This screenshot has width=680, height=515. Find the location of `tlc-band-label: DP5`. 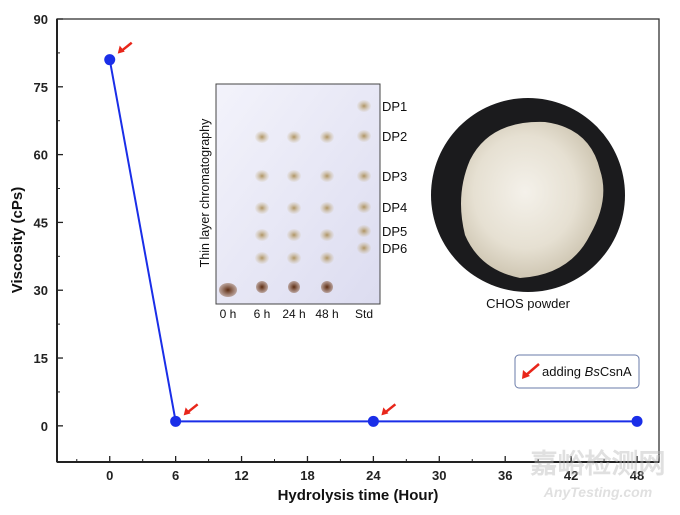

tlc-band-label: DP5 is located at coordinates (394, 231).